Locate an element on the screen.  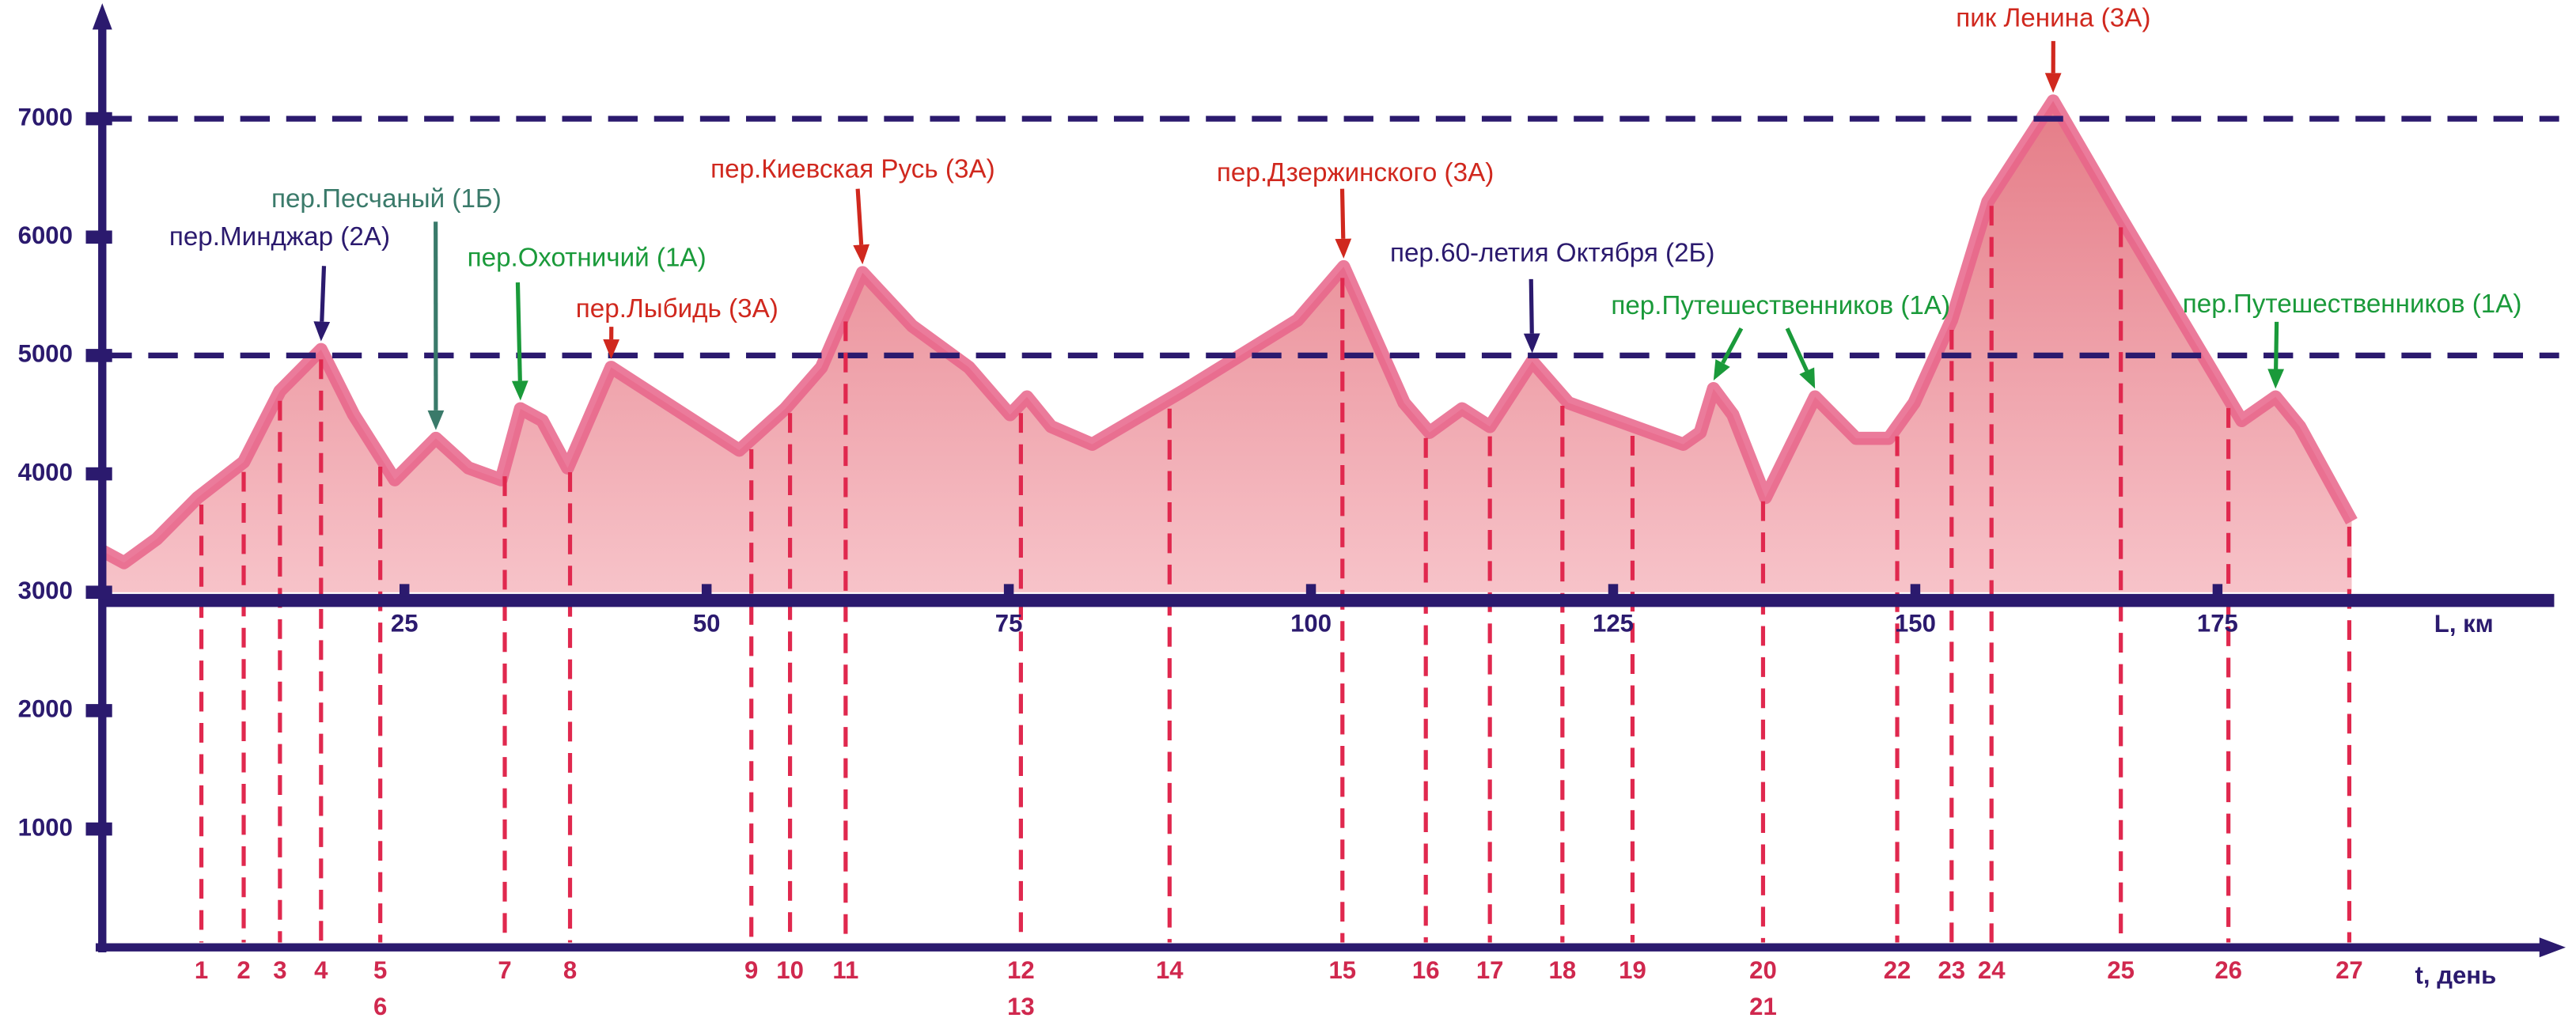
day-label: 4 is located at coordinates (321, 970).